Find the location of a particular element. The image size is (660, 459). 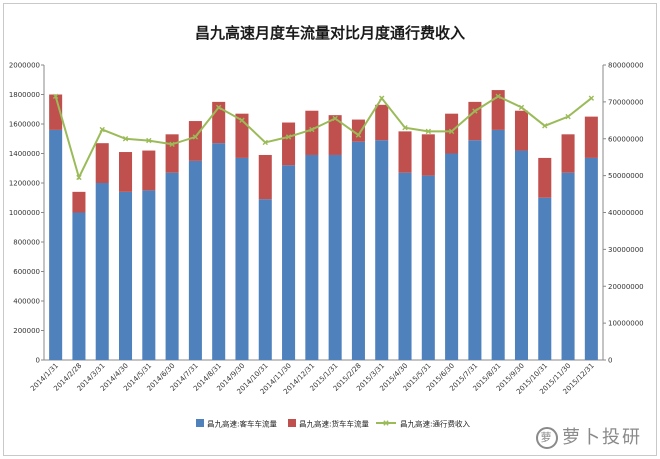

right-tick-label: 50000000 is located at coordinates (626, 176).